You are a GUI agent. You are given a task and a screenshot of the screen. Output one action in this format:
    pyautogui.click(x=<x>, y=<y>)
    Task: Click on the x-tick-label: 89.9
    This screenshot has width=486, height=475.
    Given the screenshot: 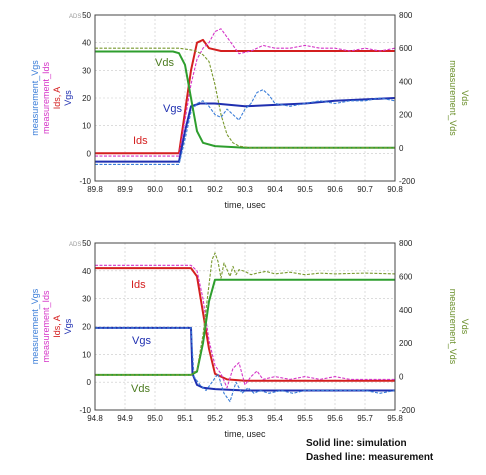 What is the action you would take?
    pyautogui.click(x=125, y=189)
    